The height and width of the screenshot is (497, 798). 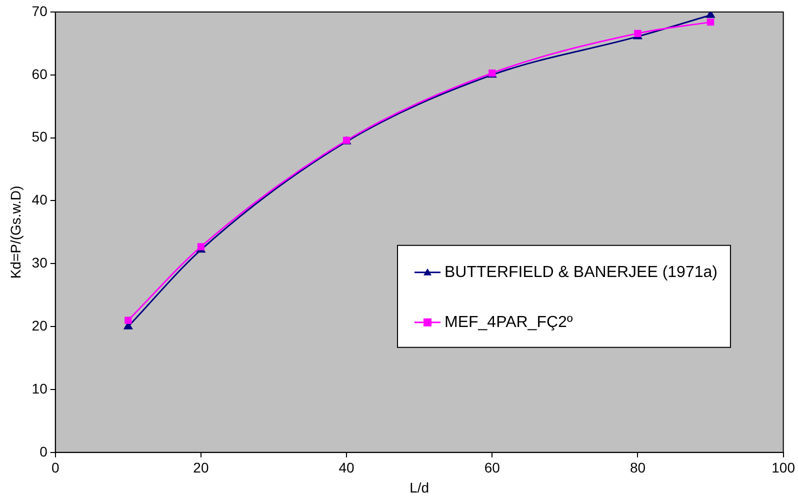 I want to click on x-tick-label: 40, so click(x=346, y=468).